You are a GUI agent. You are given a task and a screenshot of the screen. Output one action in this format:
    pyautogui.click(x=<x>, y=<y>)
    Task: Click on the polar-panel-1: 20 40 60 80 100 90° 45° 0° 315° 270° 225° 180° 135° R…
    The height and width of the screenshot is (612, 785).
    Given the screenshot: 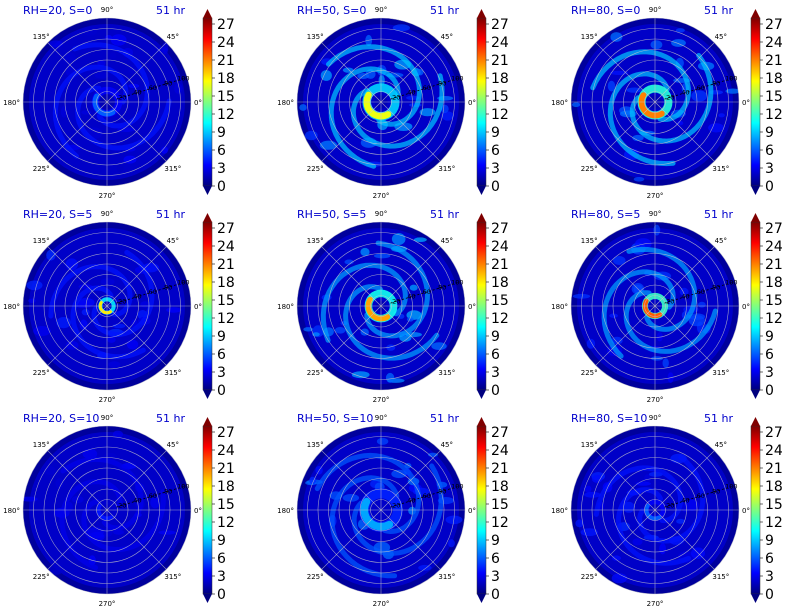 What is the action you would take?
    pyautogui.click(x=102, y=102)
    